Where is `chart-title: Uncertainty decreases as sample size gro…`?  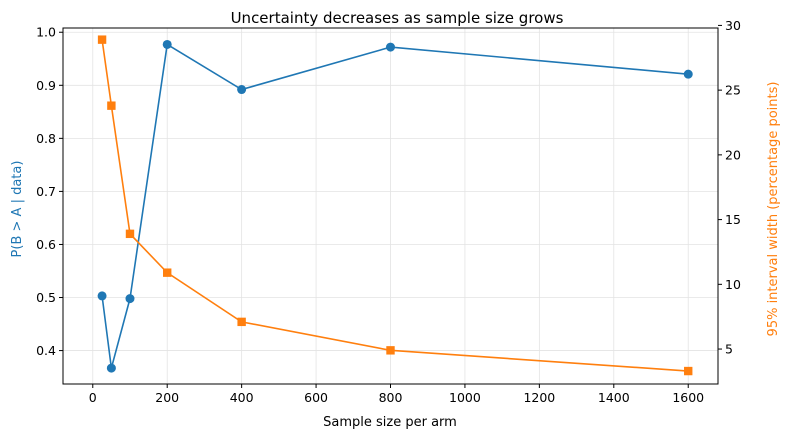
chart-title: Uncertainty decreases as sample size gro… is located at coordinates (397, 18).